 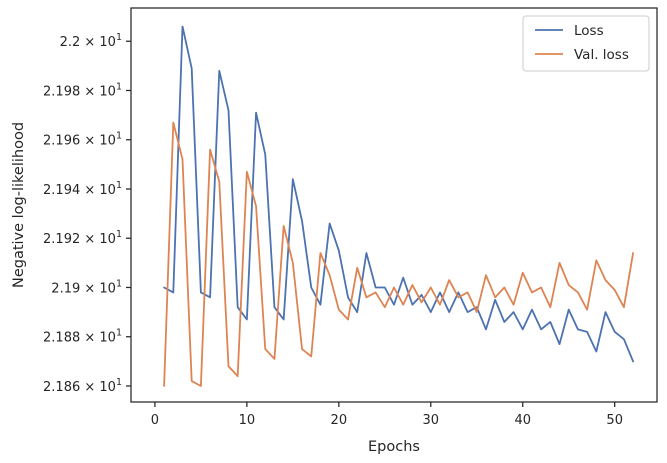 What do you see at coordinates (82, 337) in the screenshot?
I see `y-tick-label: 2.188 × 10¹` at bounding box center [82, 337].